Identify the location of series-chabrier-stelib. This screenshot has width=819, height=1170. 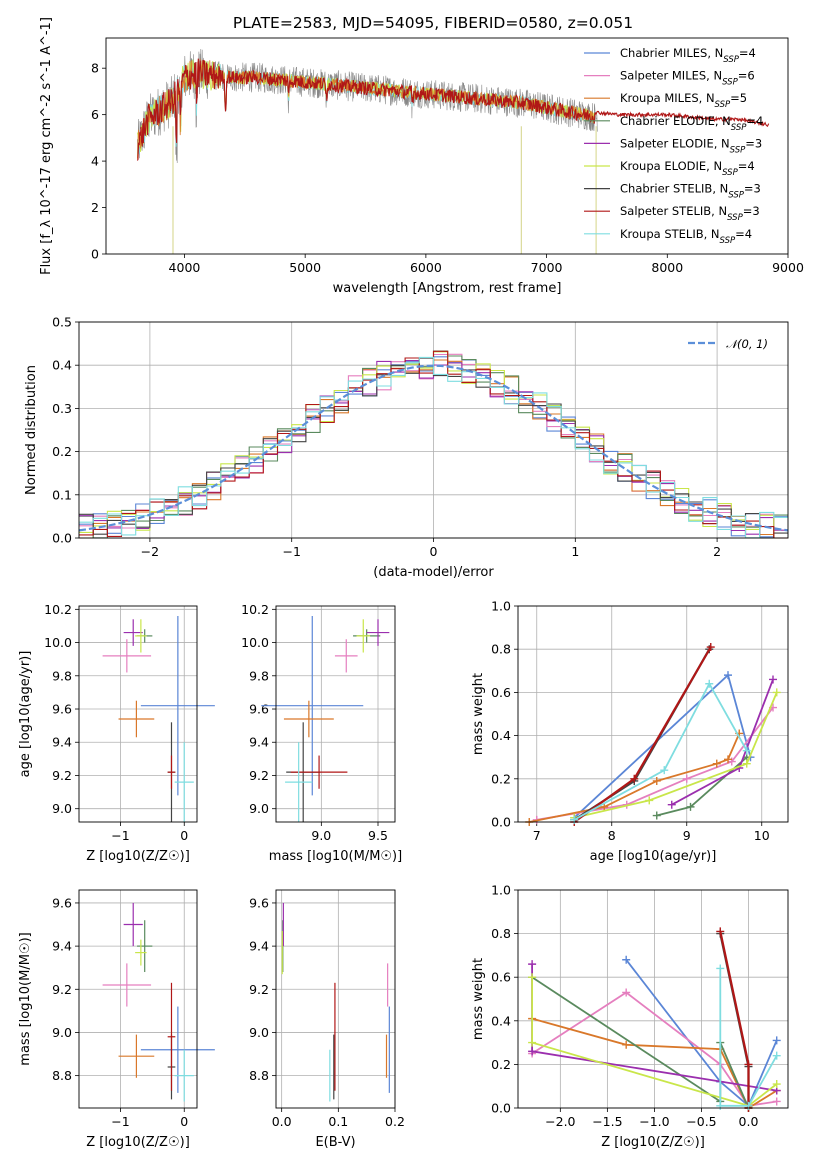
(642, 734).